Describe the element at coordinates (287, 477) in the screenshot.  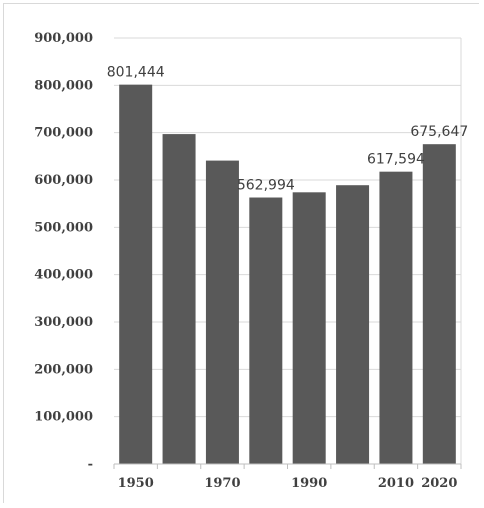
I see `x-axis-ticks: 1950 1970 1990 2010 2020` at that location.